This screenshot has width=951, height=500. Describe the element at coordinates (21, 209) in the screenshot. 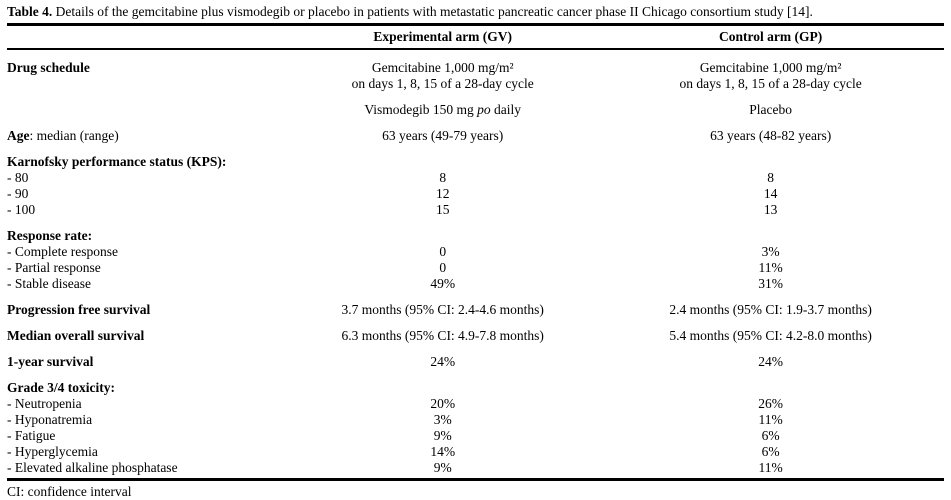

I see `row-label-cell: - 100` at that location.